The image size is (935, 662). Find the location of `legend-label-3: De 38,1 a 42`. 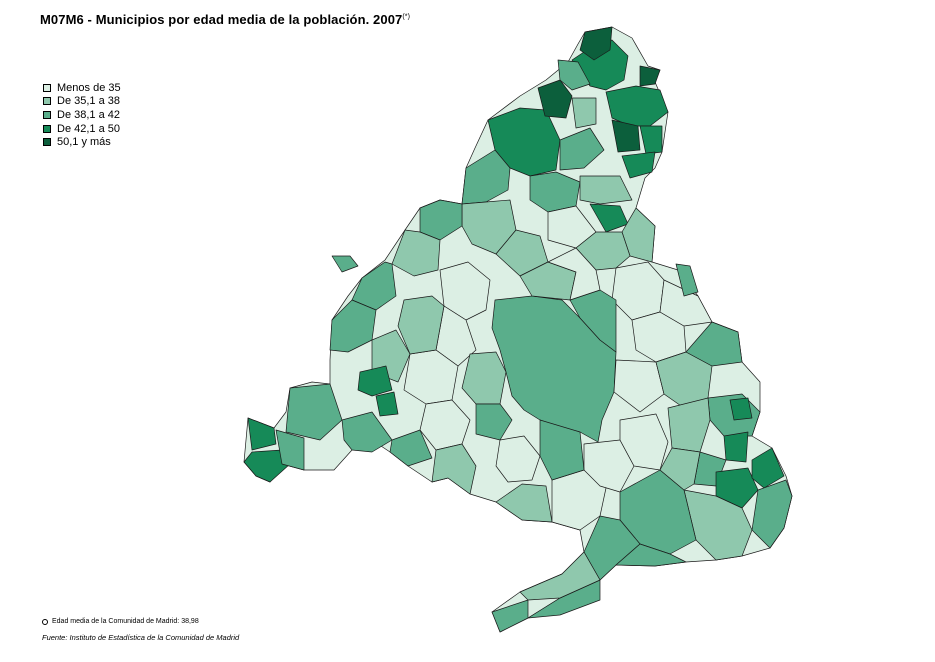

legend-label-3: De 38,1 a 42 is located at coordinates (88, 114).